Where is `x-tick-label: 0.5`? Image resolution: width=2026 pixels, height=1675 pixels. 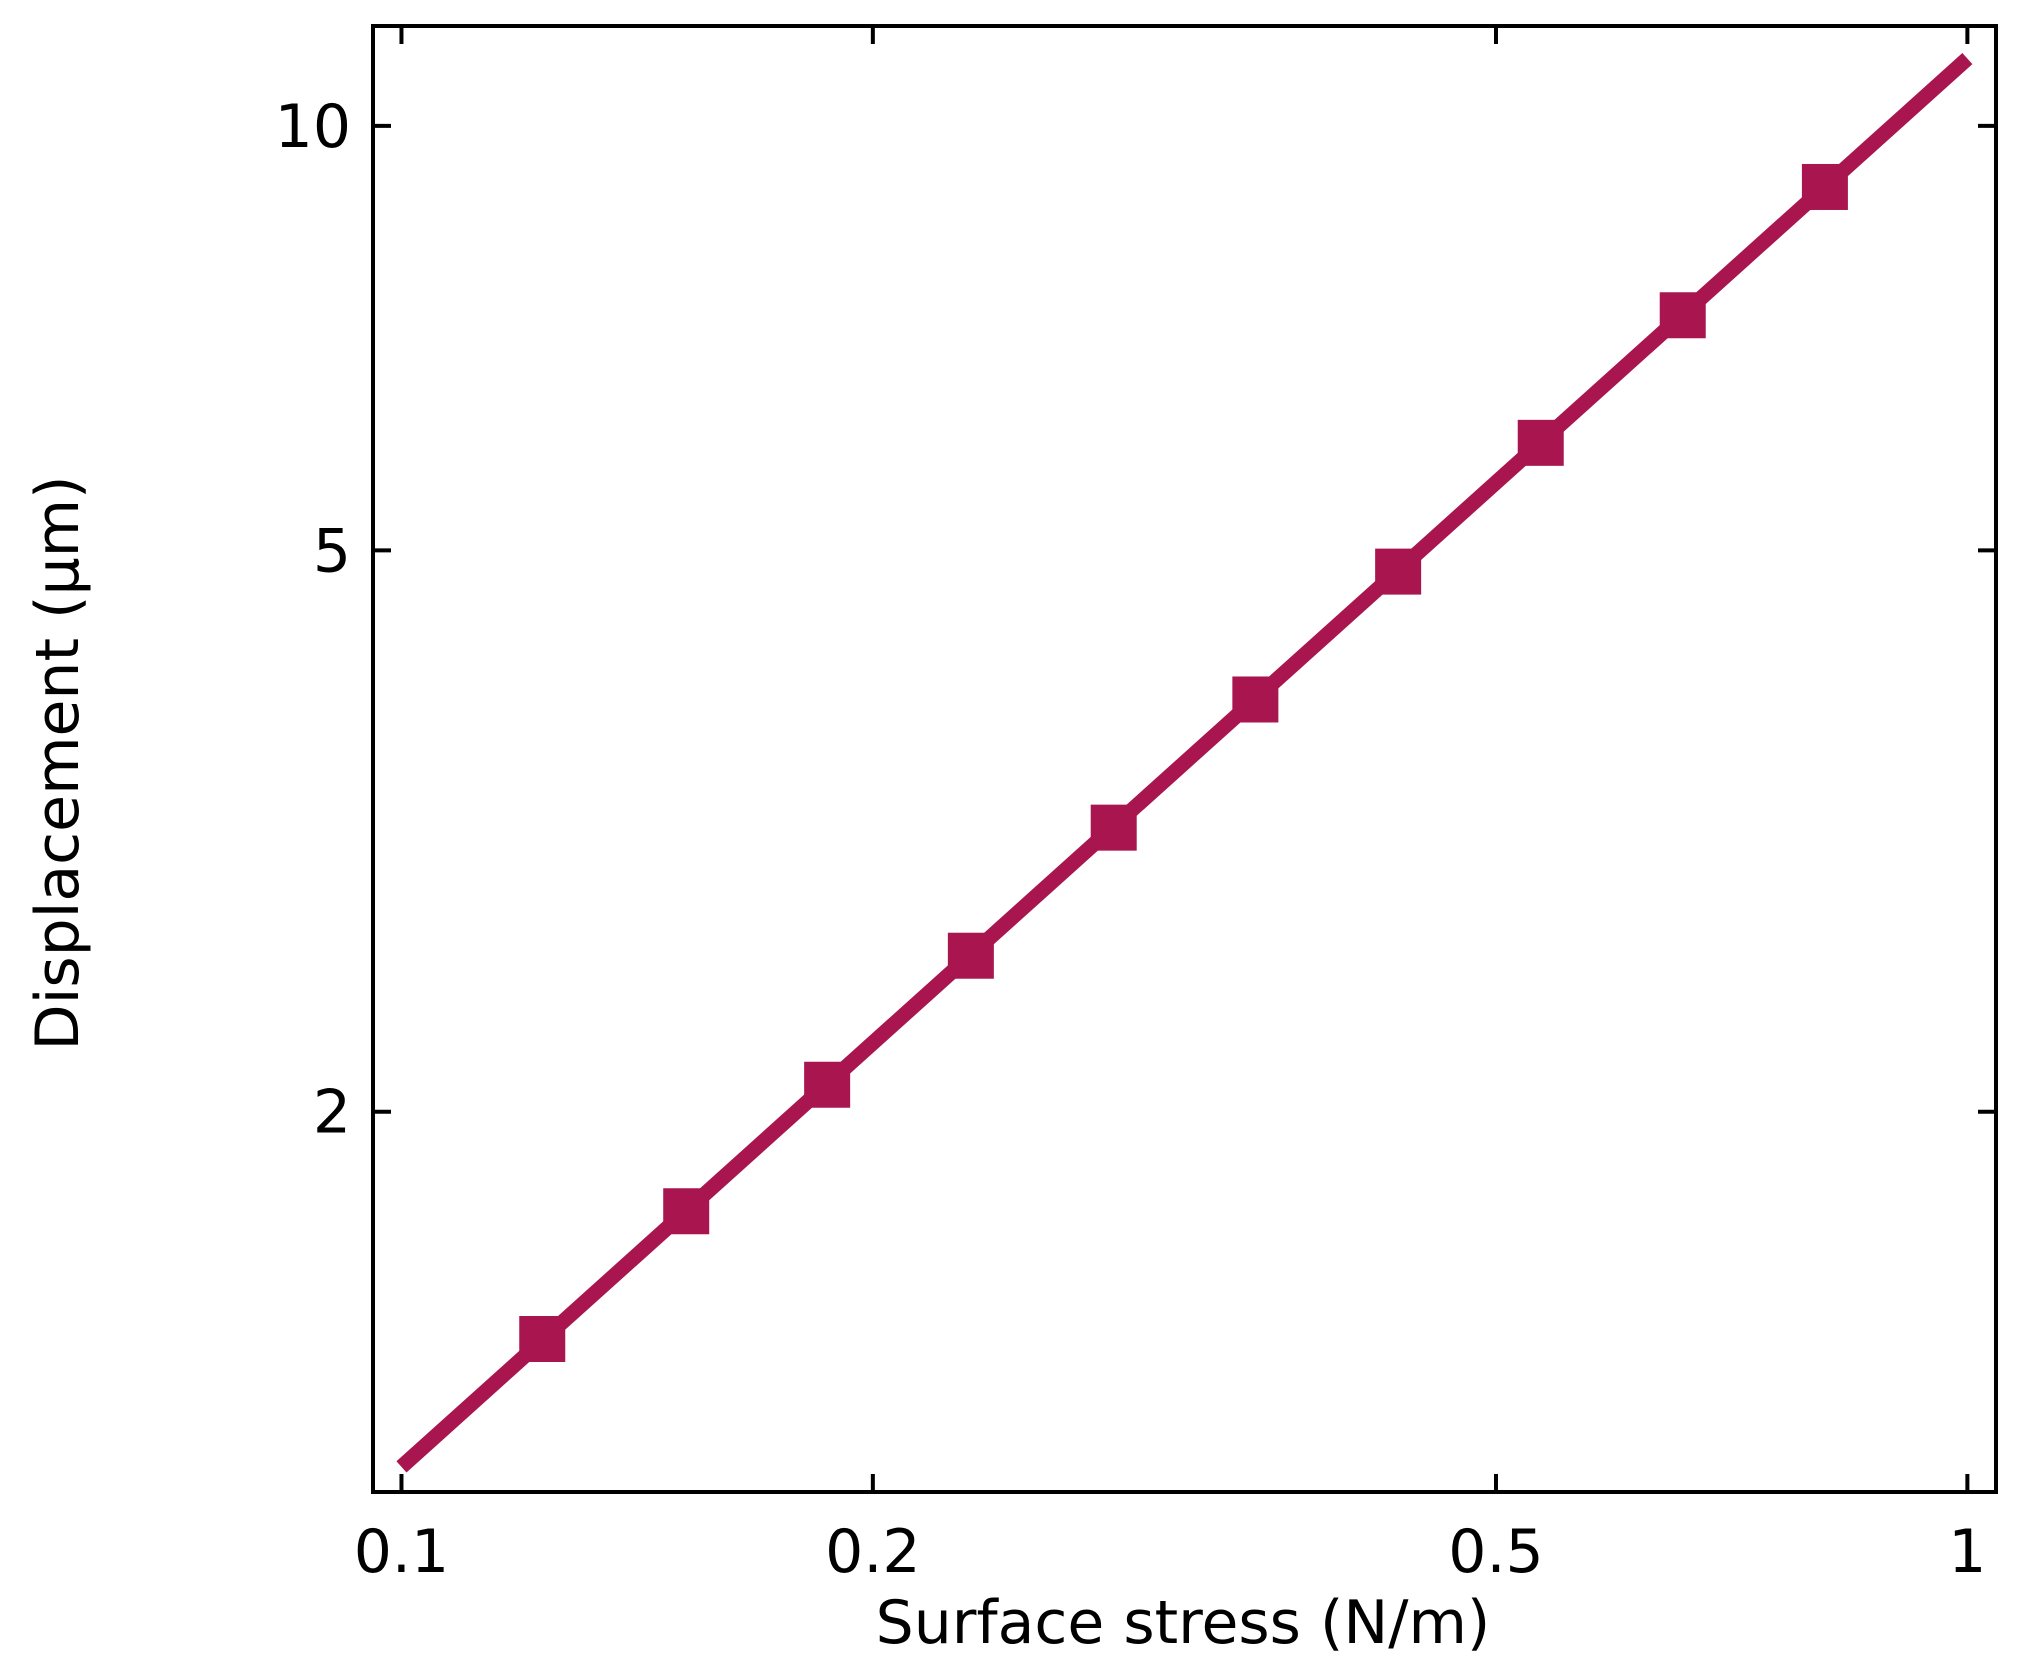 x-tick-label: 0.5 is located at coordinates (1495, 1552).